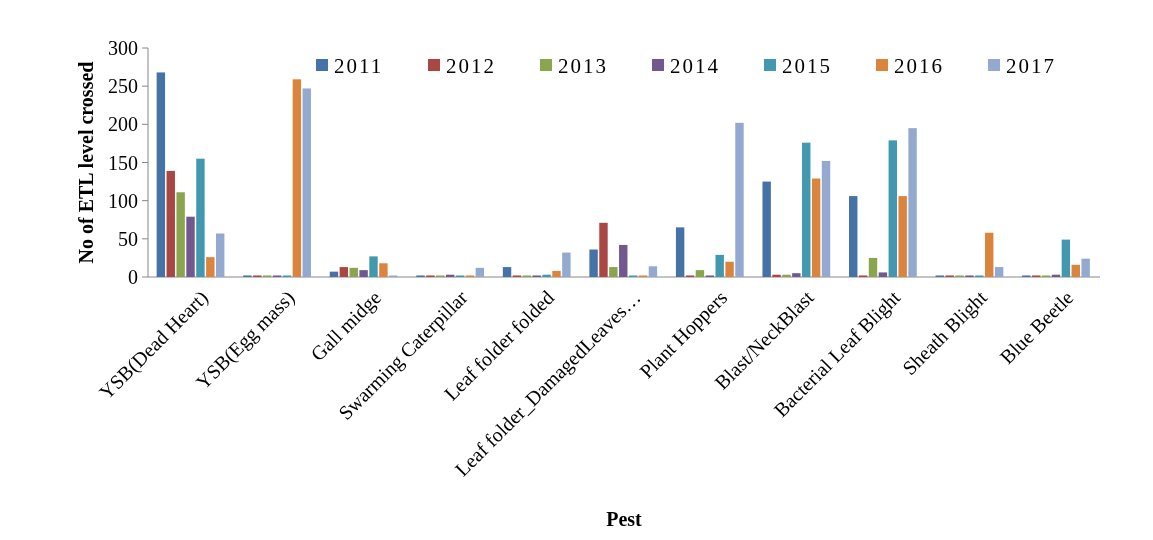 This screenshot has width=1153, height=540. Describe the element at coordinates (1031, 66) in the screenshot. I see `legend-label: 2017` at that location.